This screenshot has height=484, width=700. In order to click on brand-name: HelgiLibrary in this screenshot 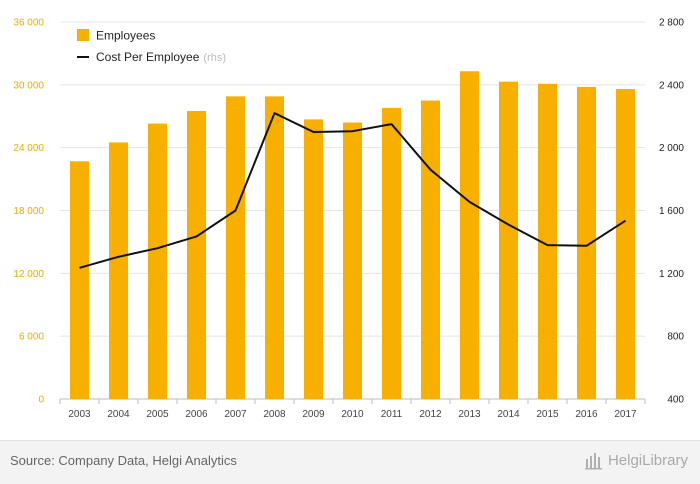, I will do `click(647, 460)`.